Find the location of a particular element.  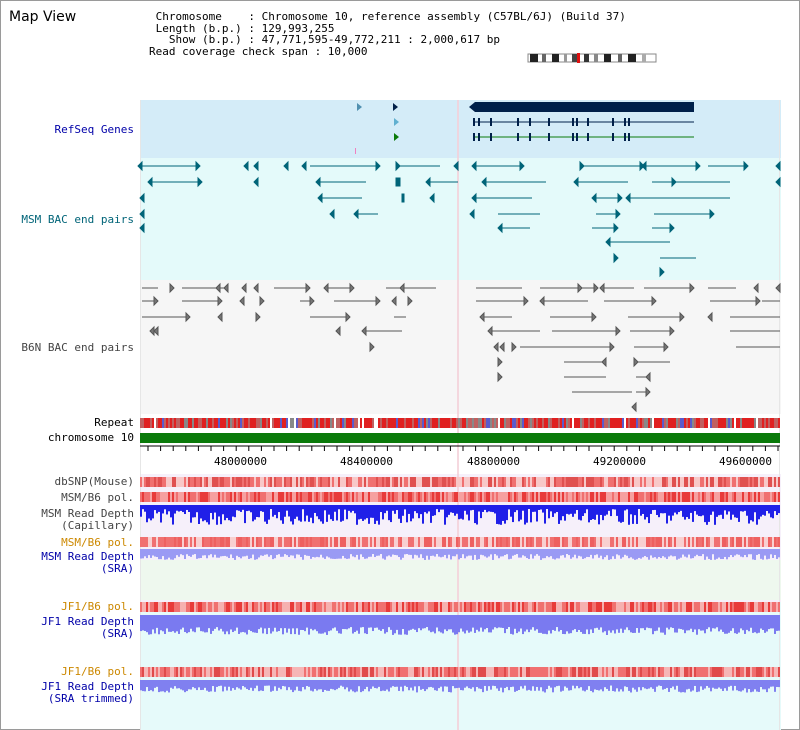

jf1-read-depth-sra-track is located at coordinates (460, 626).